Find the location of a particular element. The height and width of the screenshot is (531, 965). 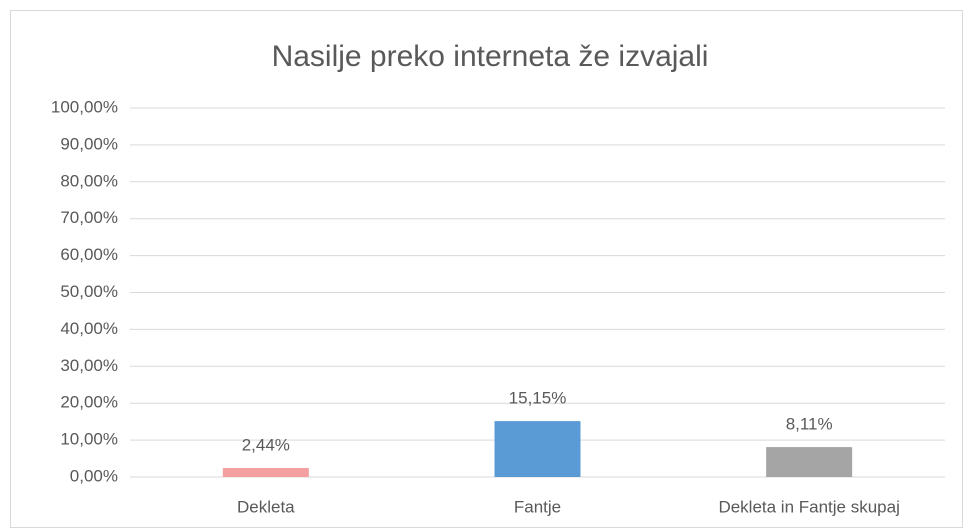

data-label: 8,11% is located at coordinates (809, 424).